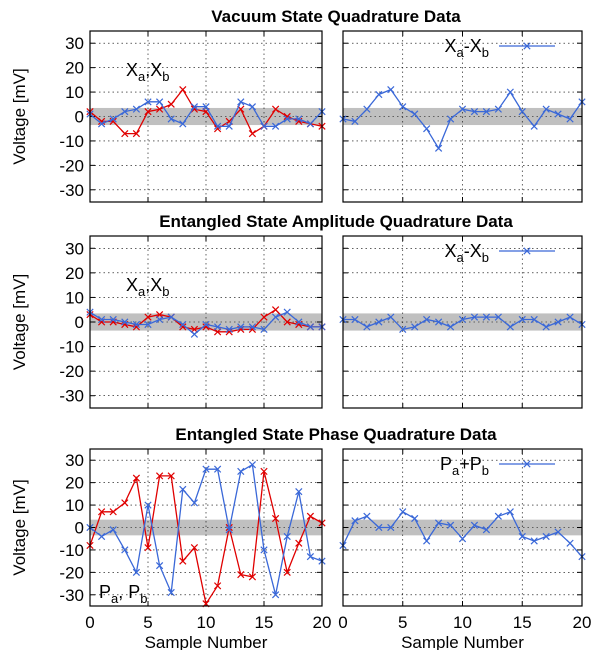  What do you see at coordinates (74, 273) in the screenshot?
I see `y-tick-label: 20` at bounding box center [74, 273].